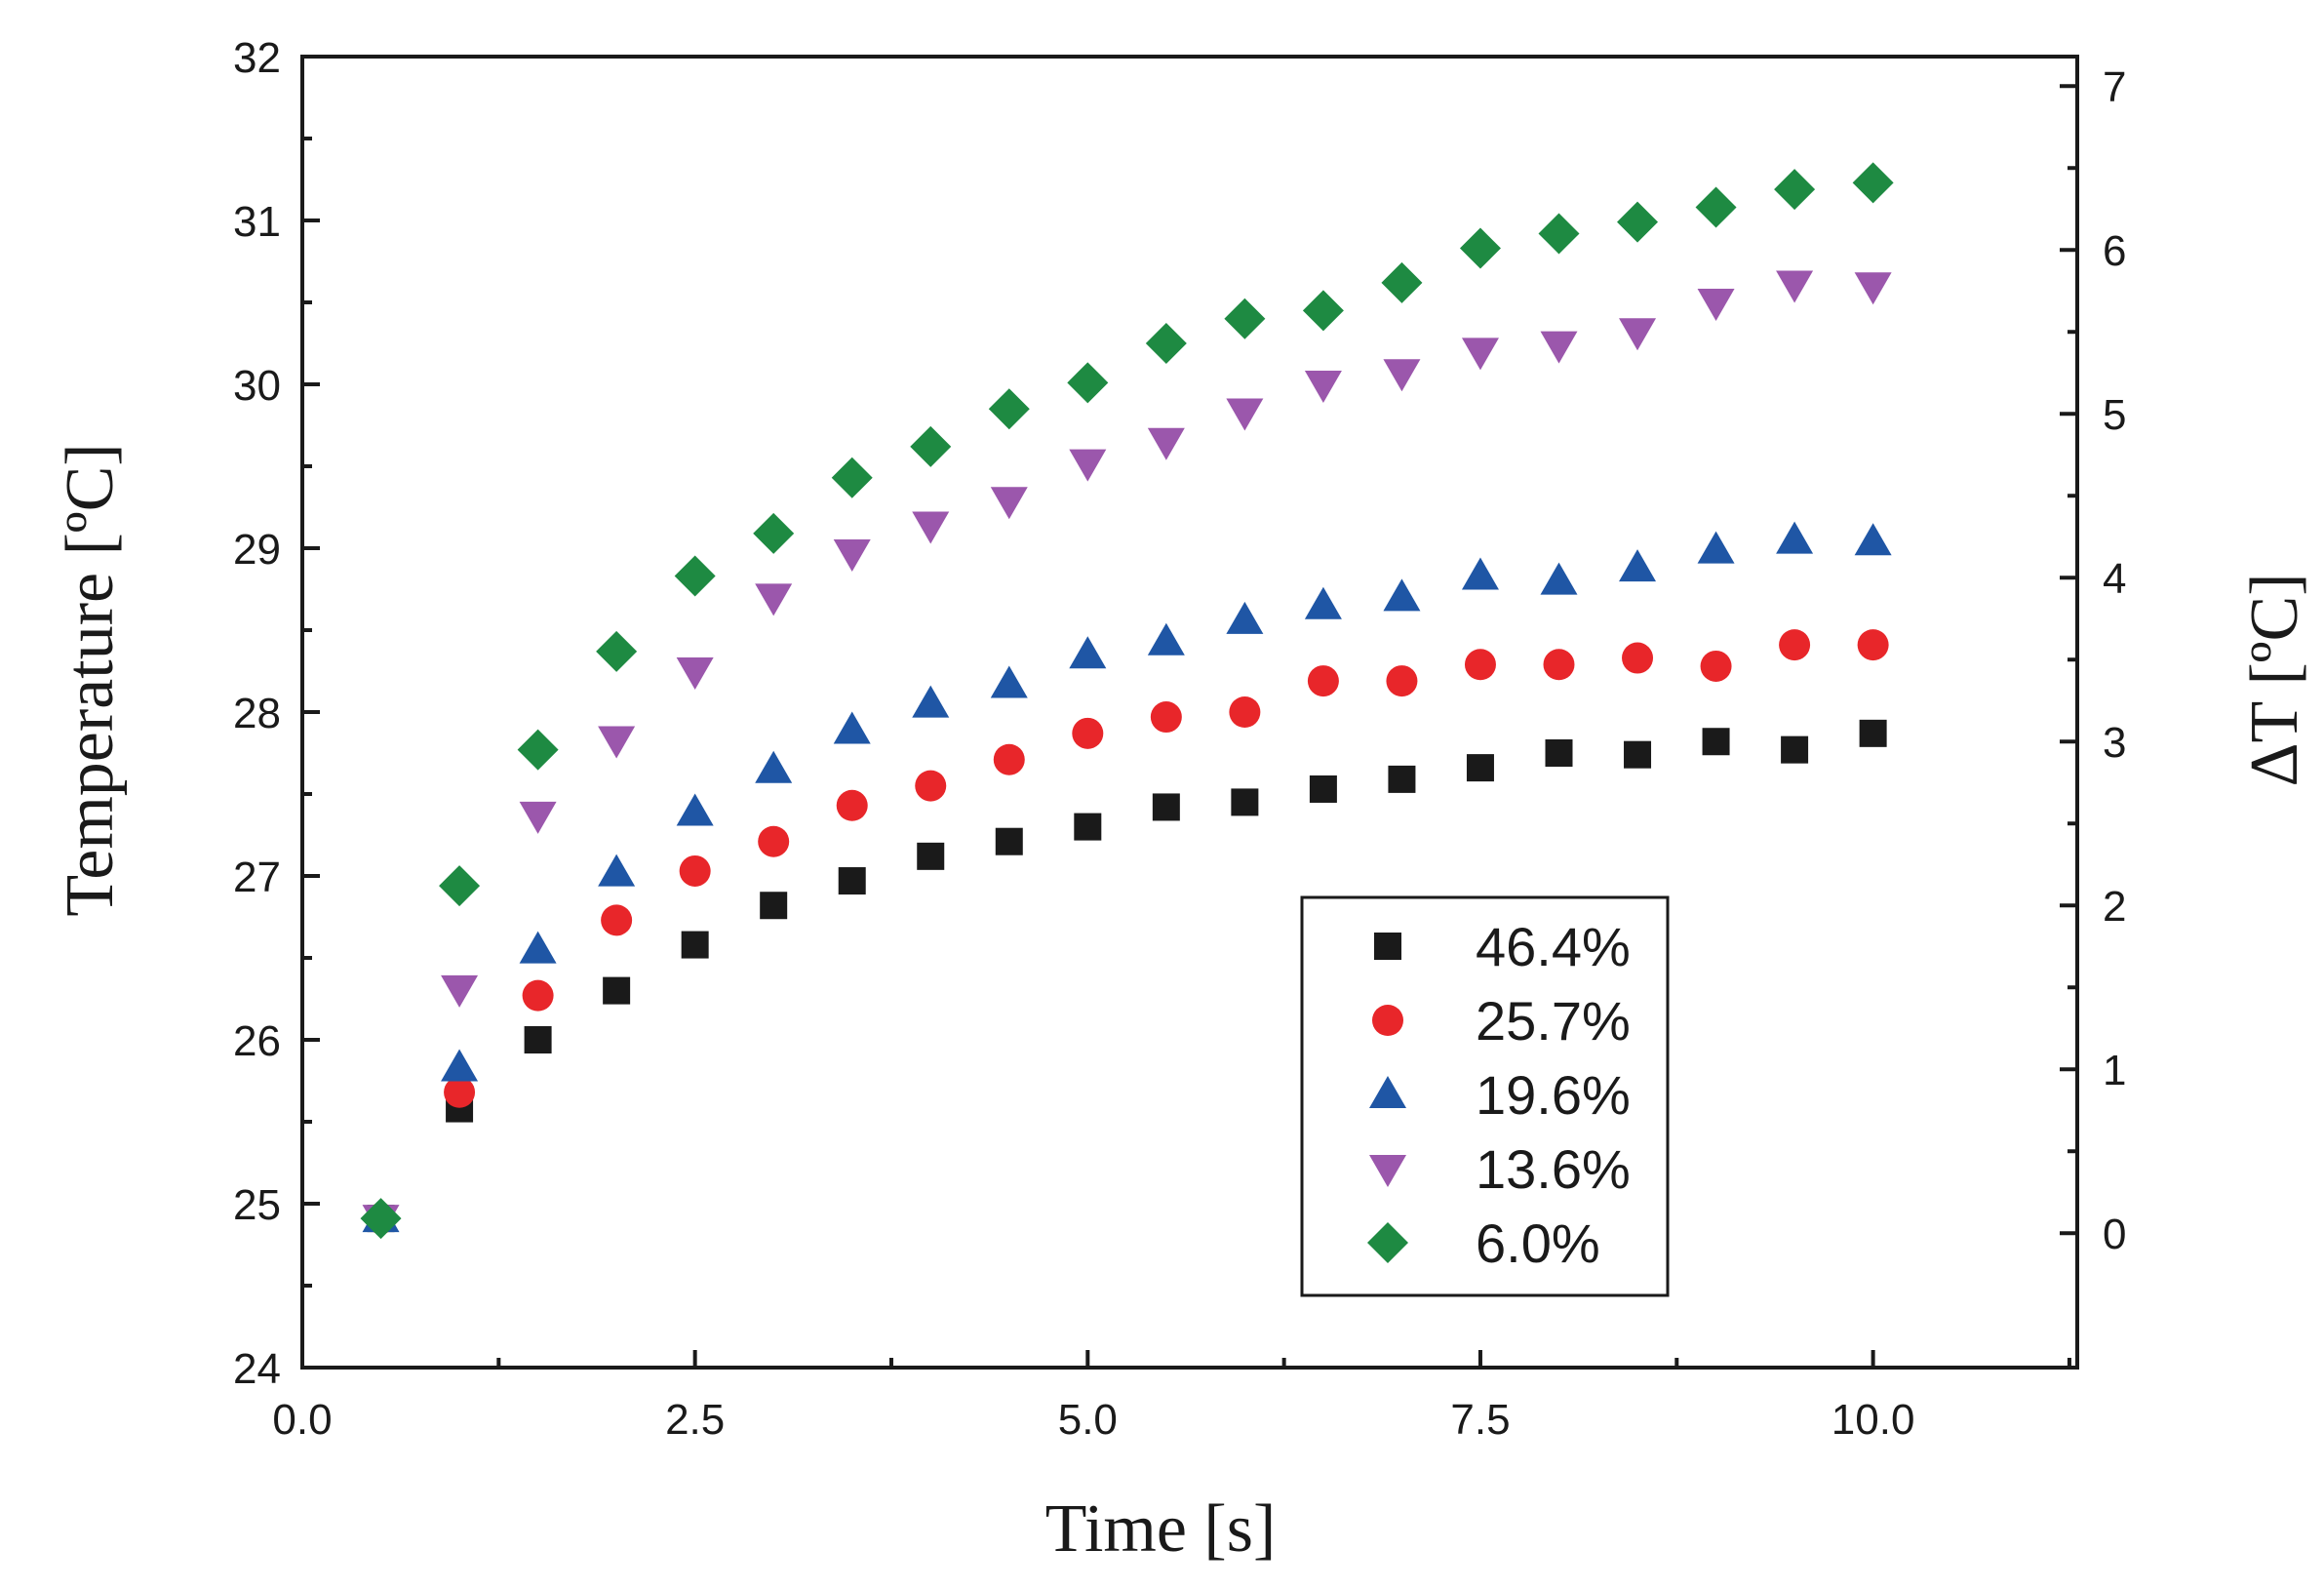 The image size is (2324, 1589). Describe the element at coordinates (1387, 946) in the screenshot. I see `legend-marker-square` at that location.